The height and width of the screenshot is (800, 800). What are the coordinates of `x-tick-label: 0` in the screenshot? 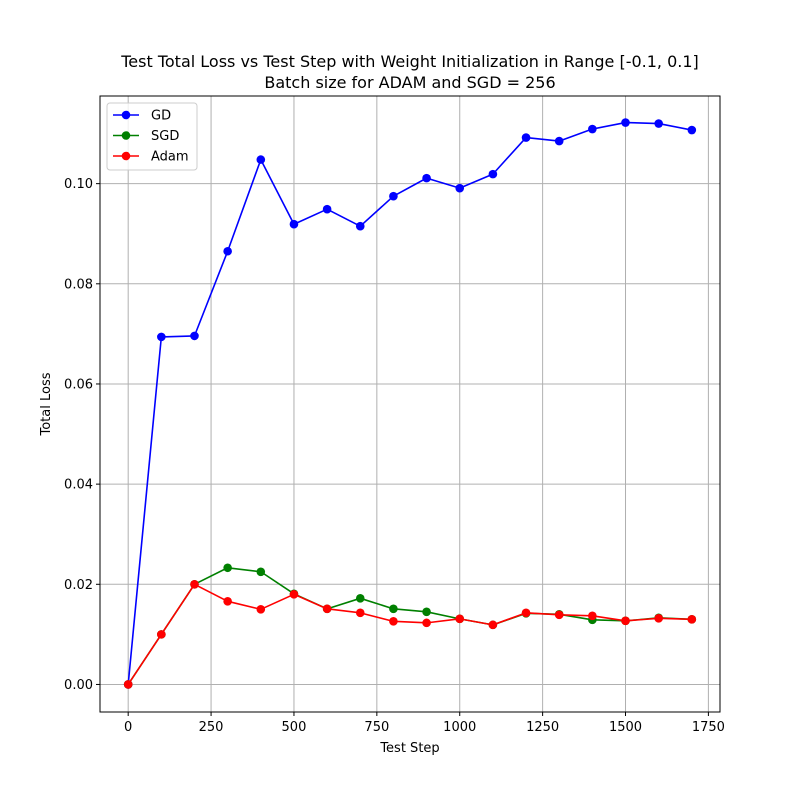 It's located at (128, 727).